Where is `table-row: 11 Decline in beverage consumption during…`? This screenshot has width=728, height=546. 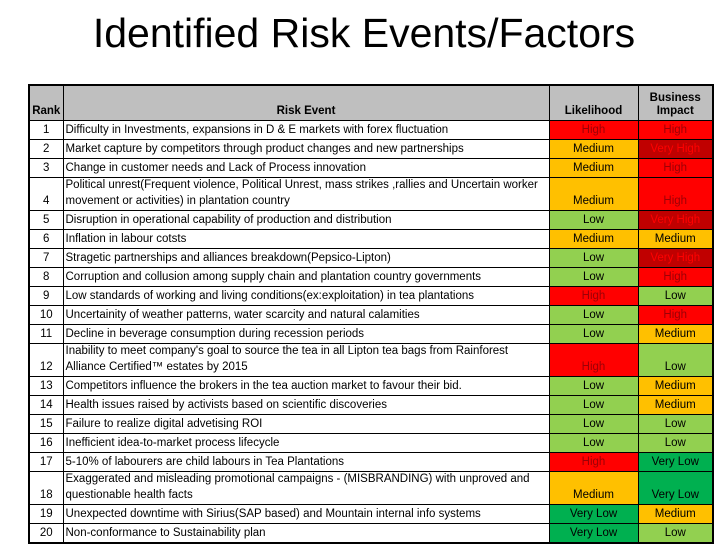 table-row: 11 Decline in beverage consumption during… is located at coordinates (371, 334).